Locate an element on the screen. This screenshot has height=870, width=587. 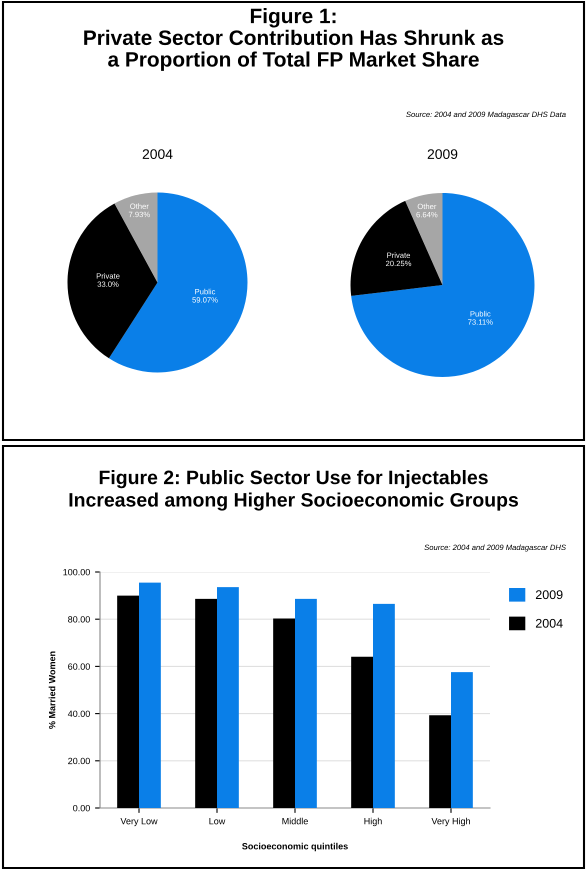
x-tick-label: Very High is located at coordinates (450, 822).